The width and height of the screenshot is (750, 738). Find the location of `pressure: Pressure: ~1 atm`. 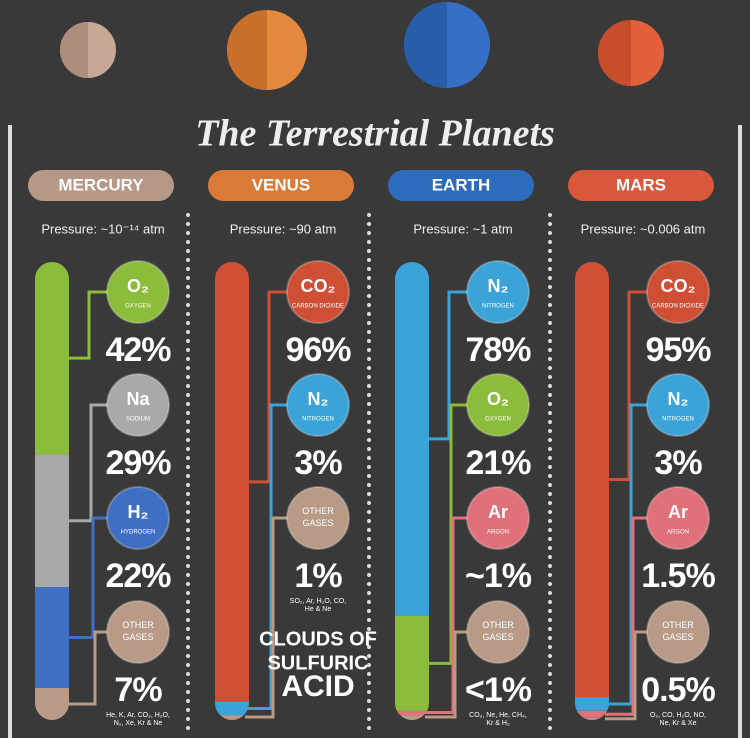

pressure: Pressure: ~1 atm is located at coordinates (462, 228).